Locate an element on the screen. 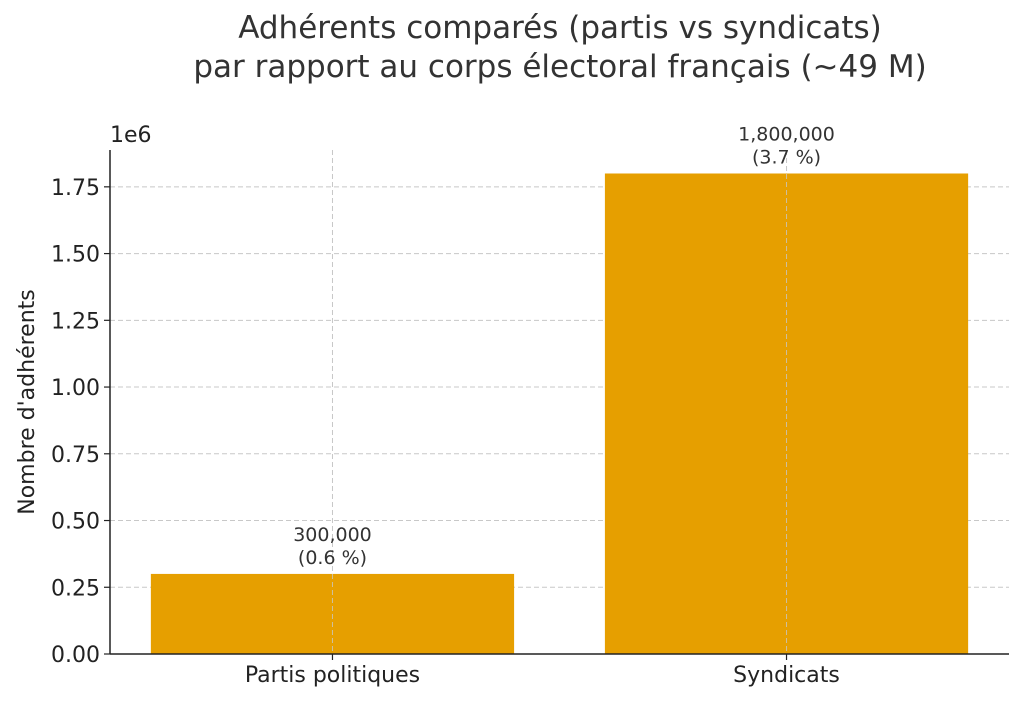 This screenshot has width=1024, height=705. y-tick-label: 1.50 is located at coordinates (75, 255).